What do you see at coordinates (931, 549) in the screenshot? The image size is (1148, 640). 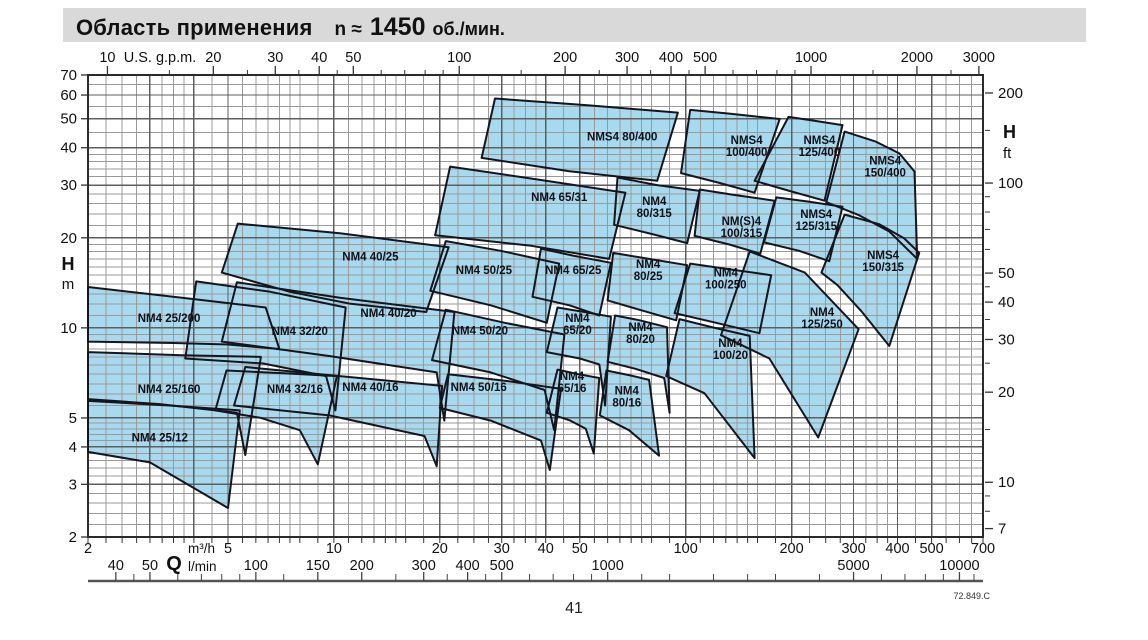 I see `m3h-tick-label: 500` at bounding box center [931, 549].